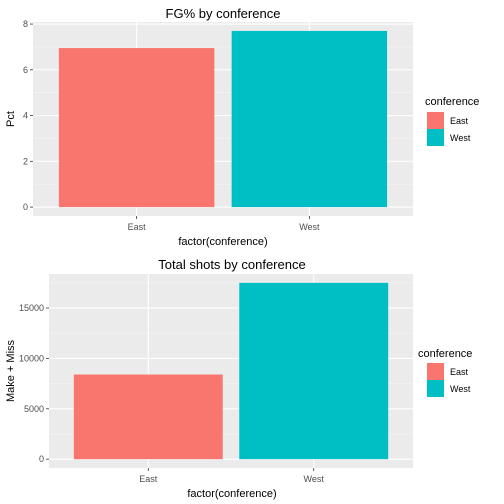  Describe the element at coordinates (31, 358) in the screenshot. I see `y-tick-label: 10000` at that location.